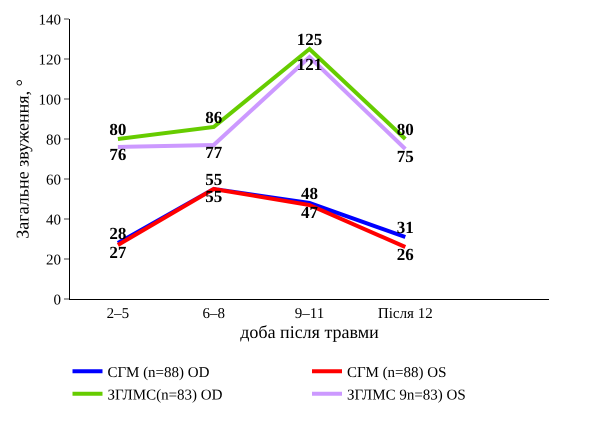 The image size is (609, 422). Describe the element at coordinates (396, 373) in the screenshot. I see `legend-label: СГМ (n=88) OS` at that location.